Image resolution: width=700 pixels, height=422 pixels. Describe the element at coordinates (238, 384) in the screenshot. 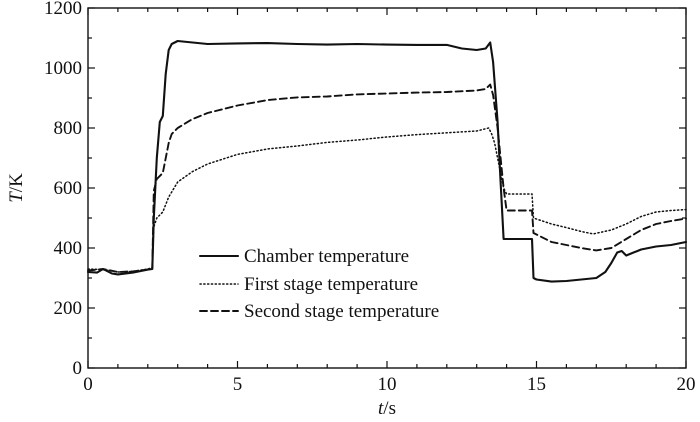

I see `x-tick-label: 5` at that location.